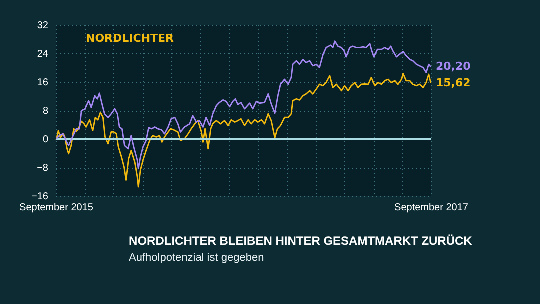  What do you see at coordinates (40, 197) in the screenshot?
I see `y-tick-label: −16` at bounding box center [40, 197].